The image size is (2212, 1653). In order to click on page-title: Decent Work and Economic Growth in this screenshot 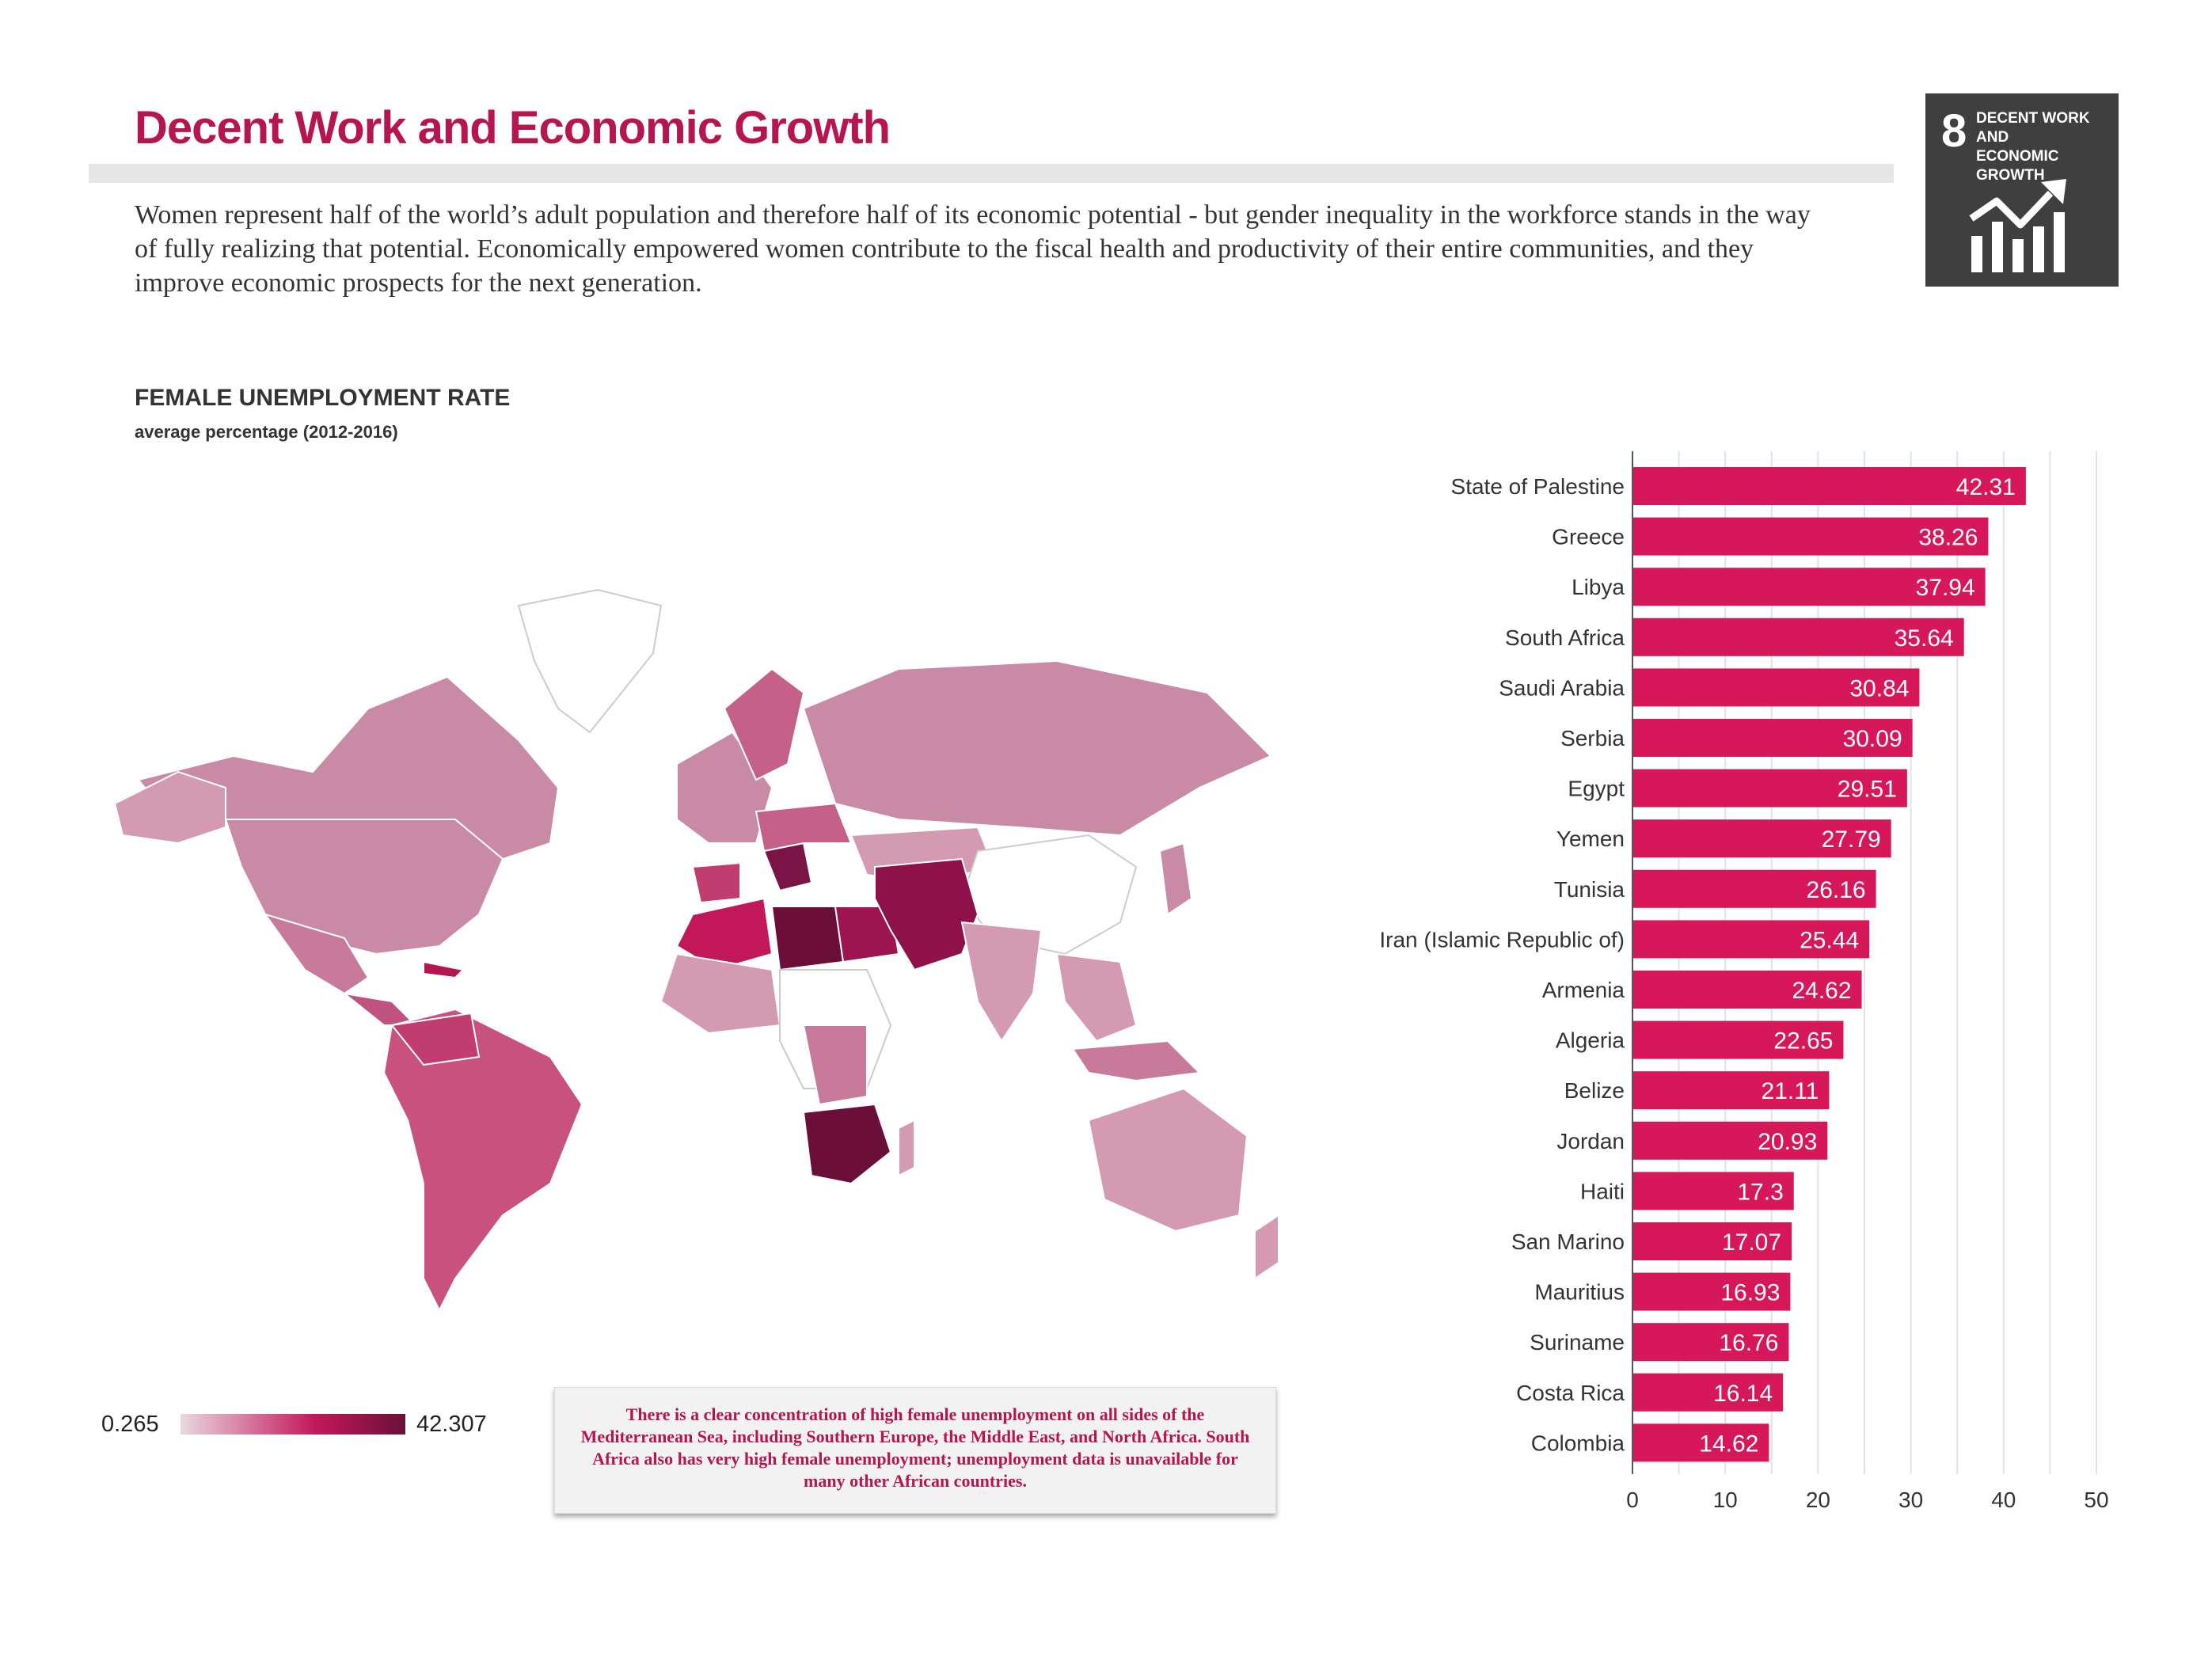, I will do `click(513, 128)`.